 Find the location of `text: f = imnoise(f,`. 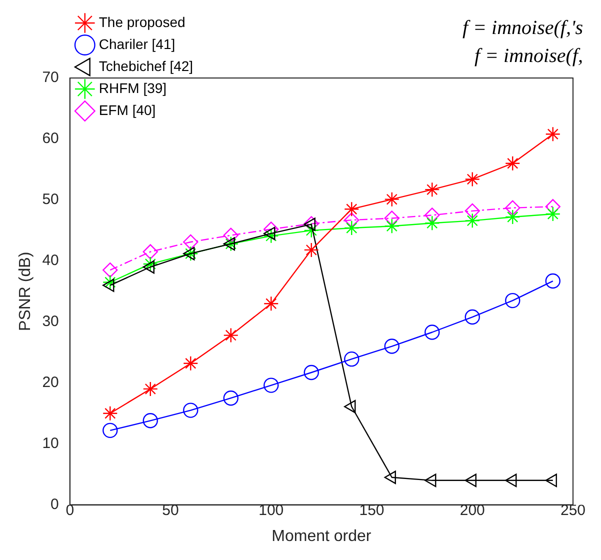

text: f = imnoise(f, is located at coordinates (528, 56).